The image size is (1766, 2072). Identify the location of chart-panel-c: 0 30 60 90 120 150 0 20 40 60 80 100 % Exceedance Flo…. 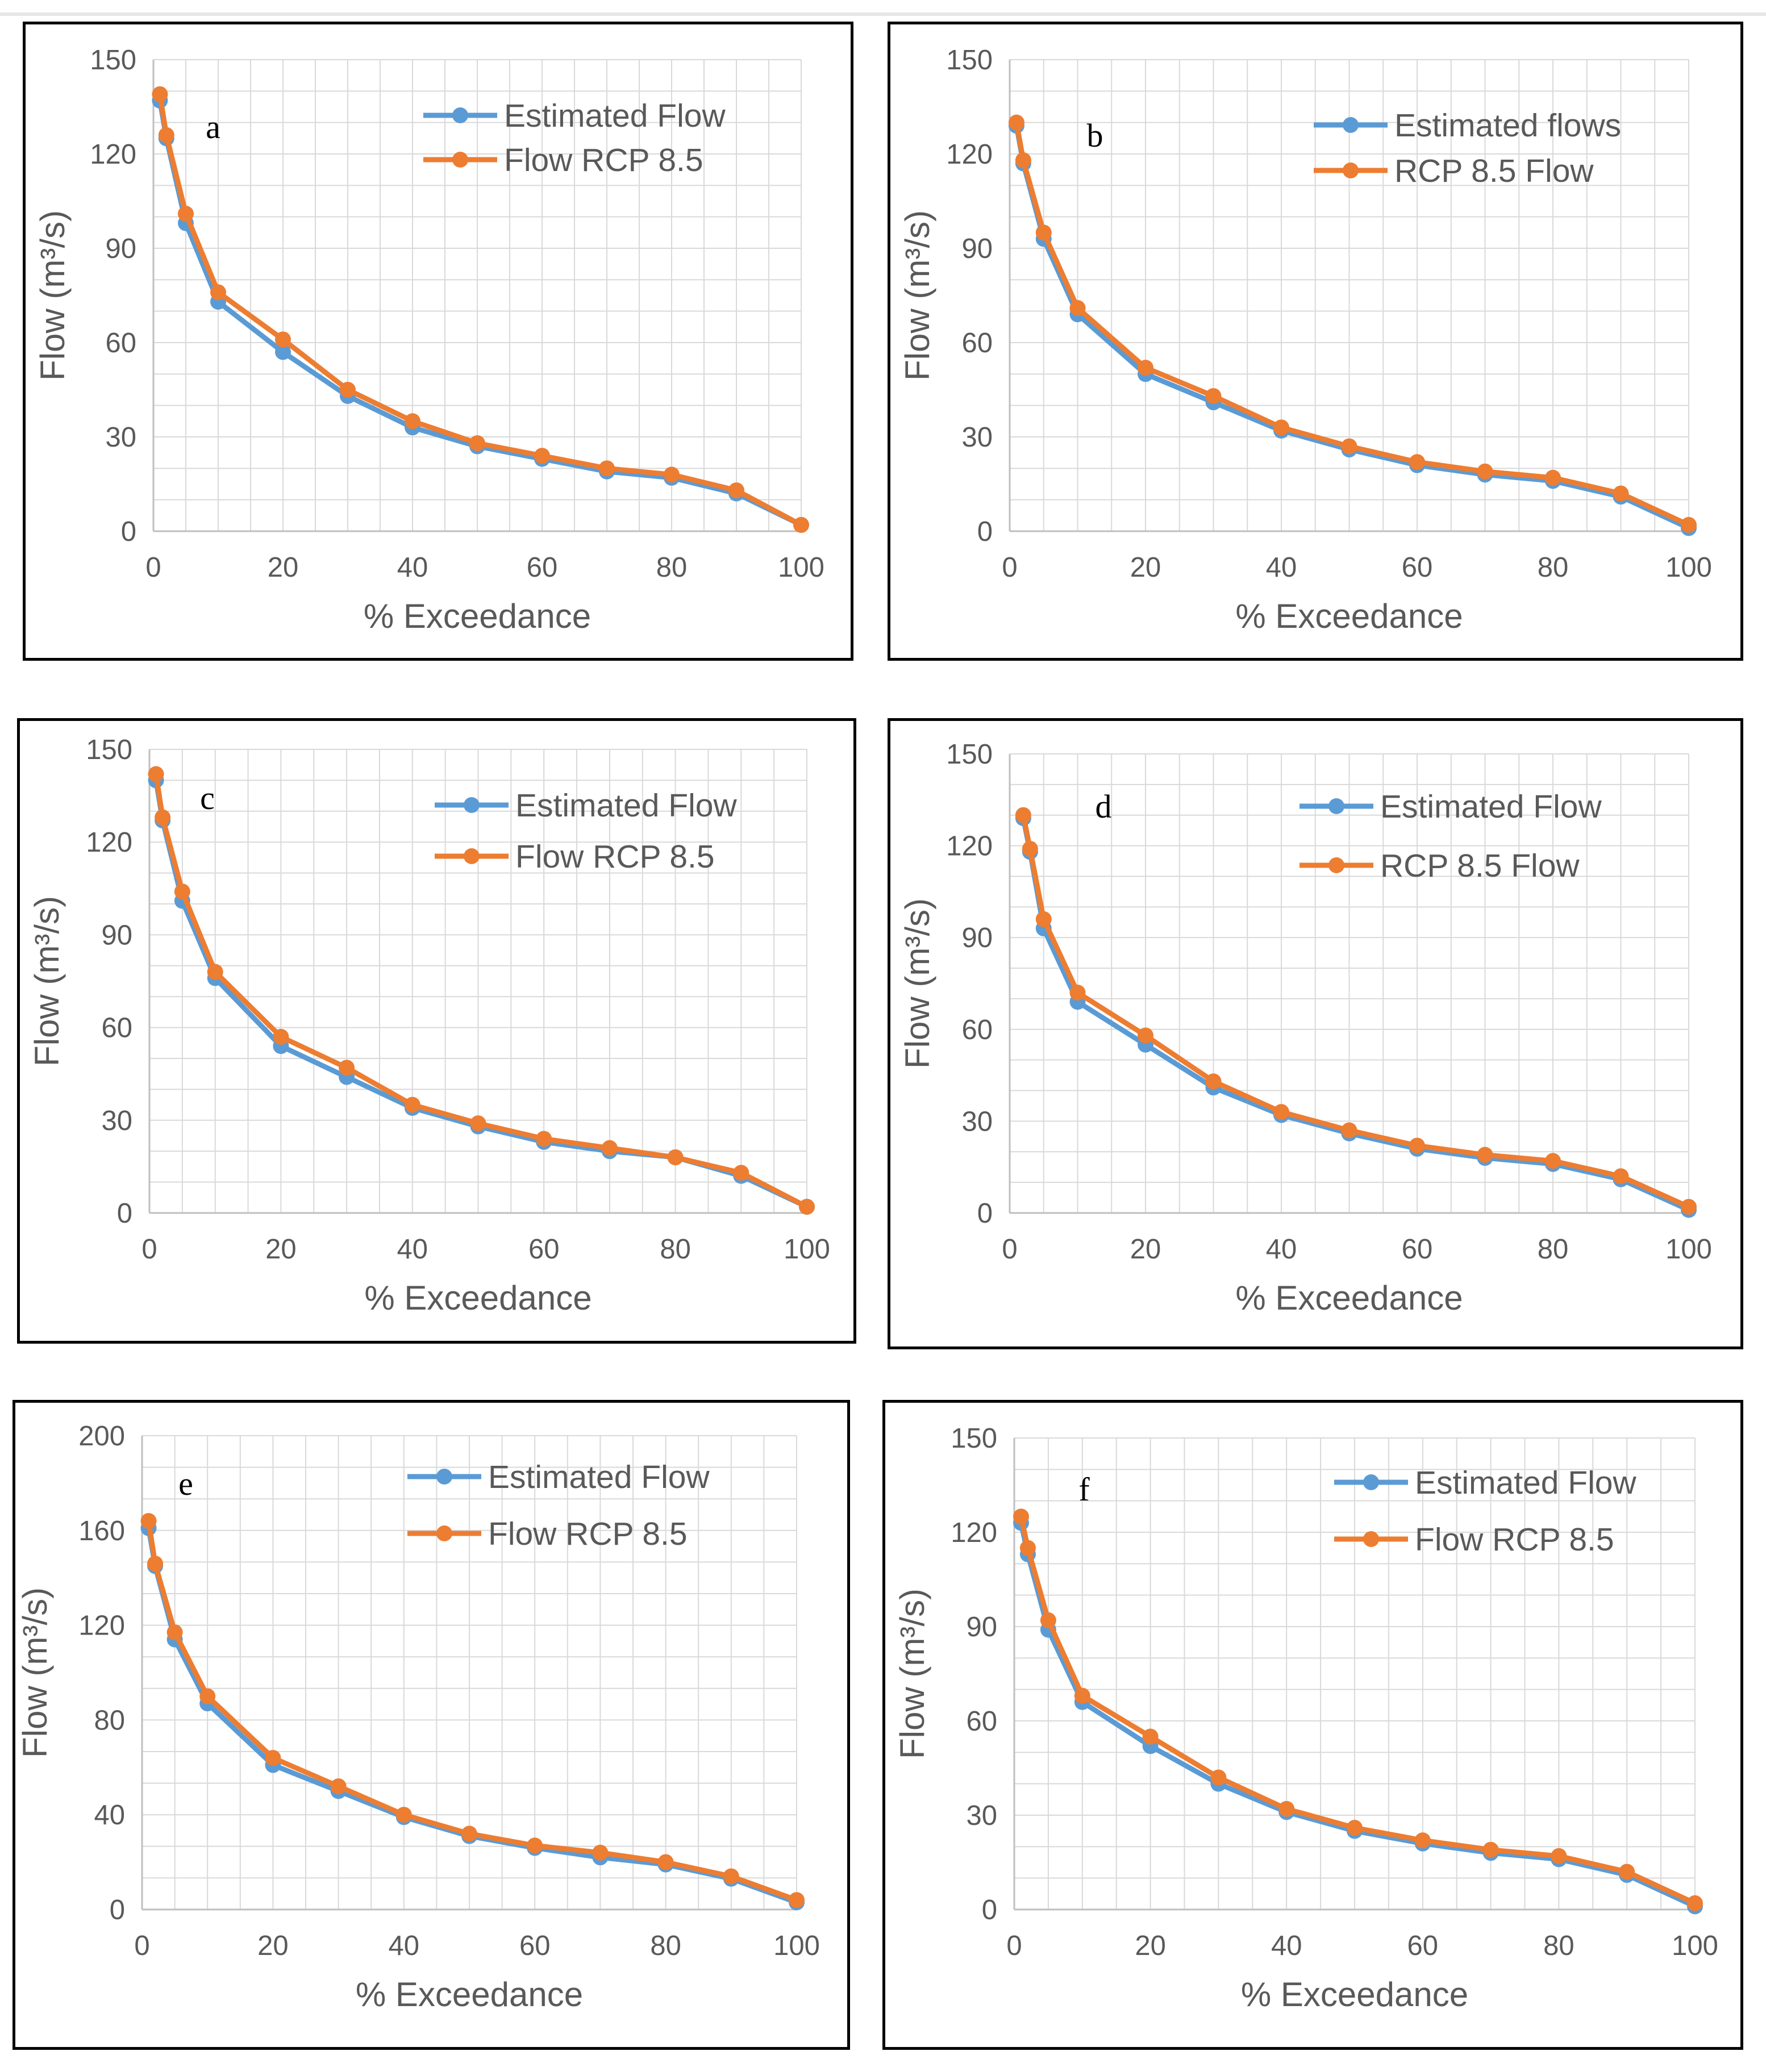
(436, 1031).